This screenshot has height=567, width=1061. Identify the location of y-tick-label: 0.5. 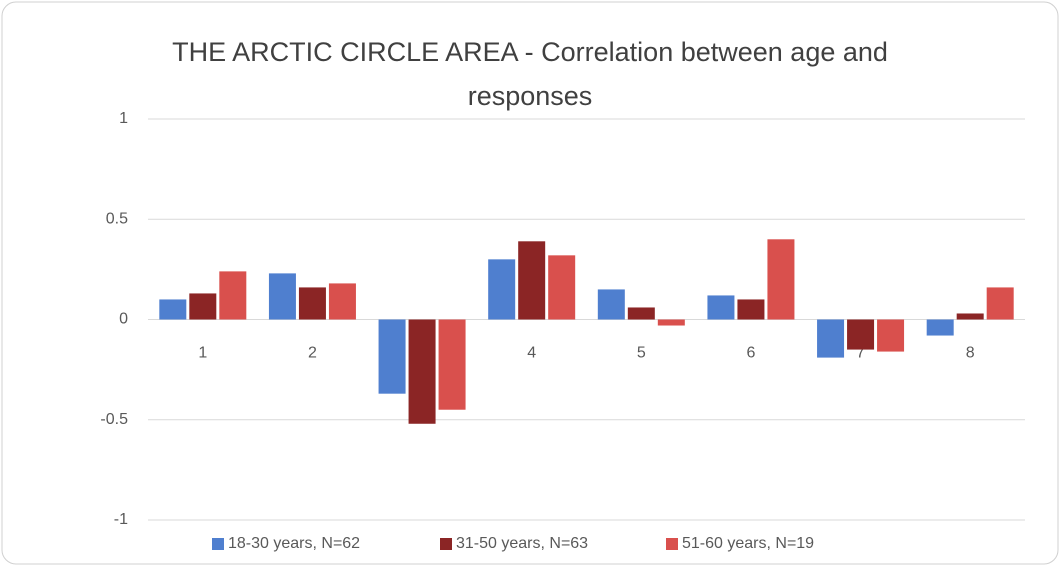
(117, 218).